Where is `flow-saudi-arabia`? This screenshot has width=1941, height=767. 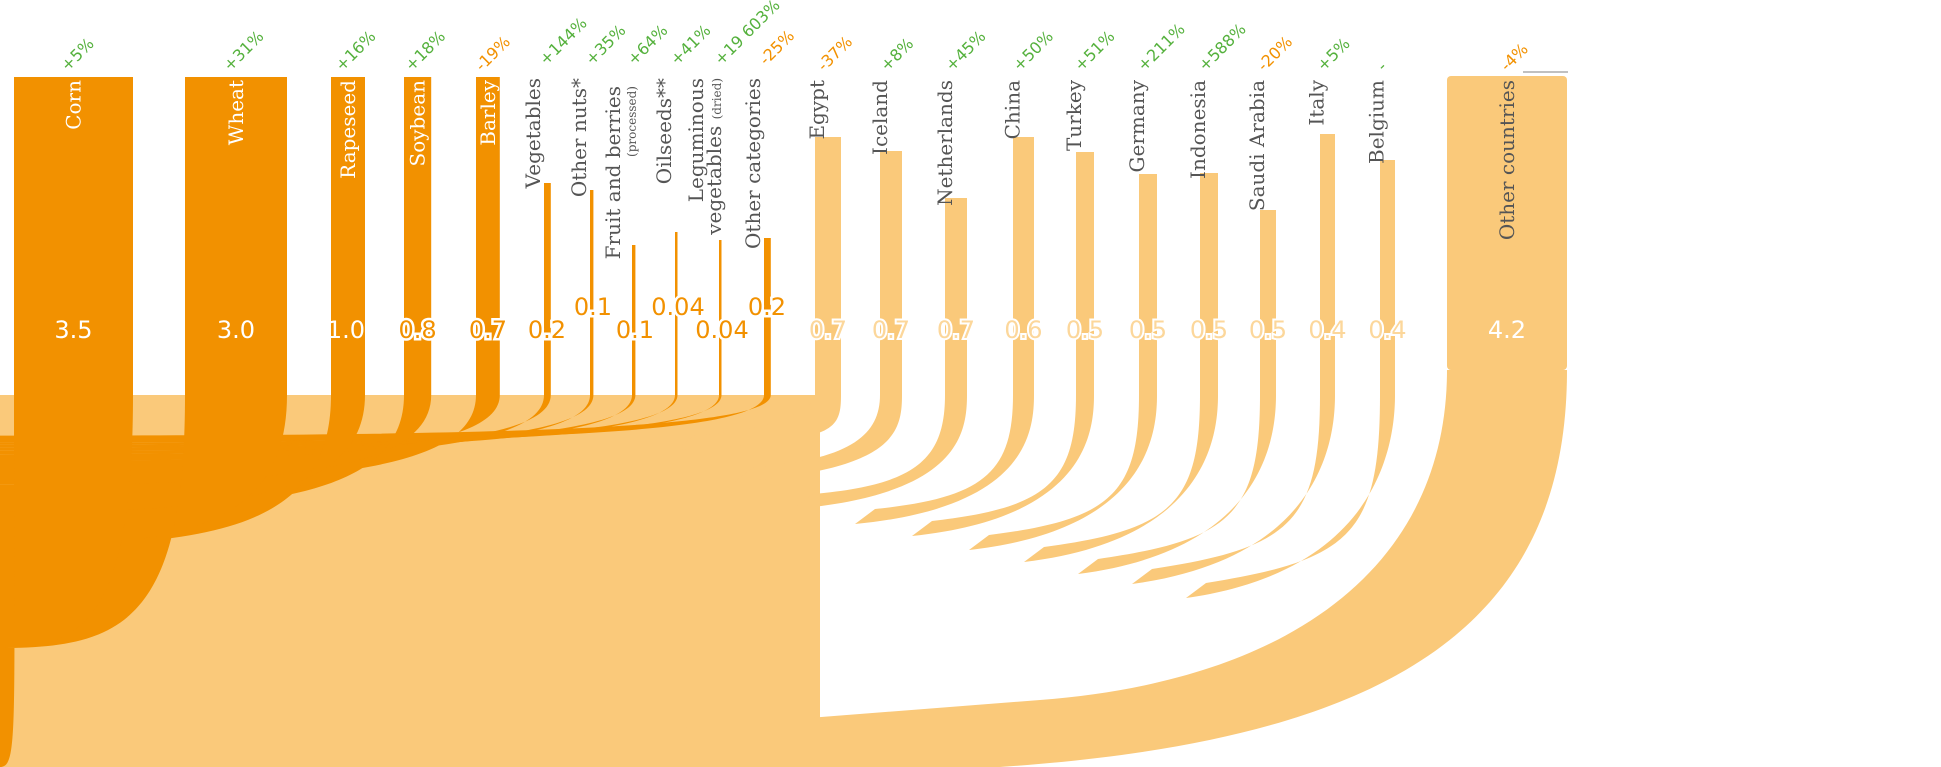
flow-saudi-arabia is located at coordinates (1177, 484).